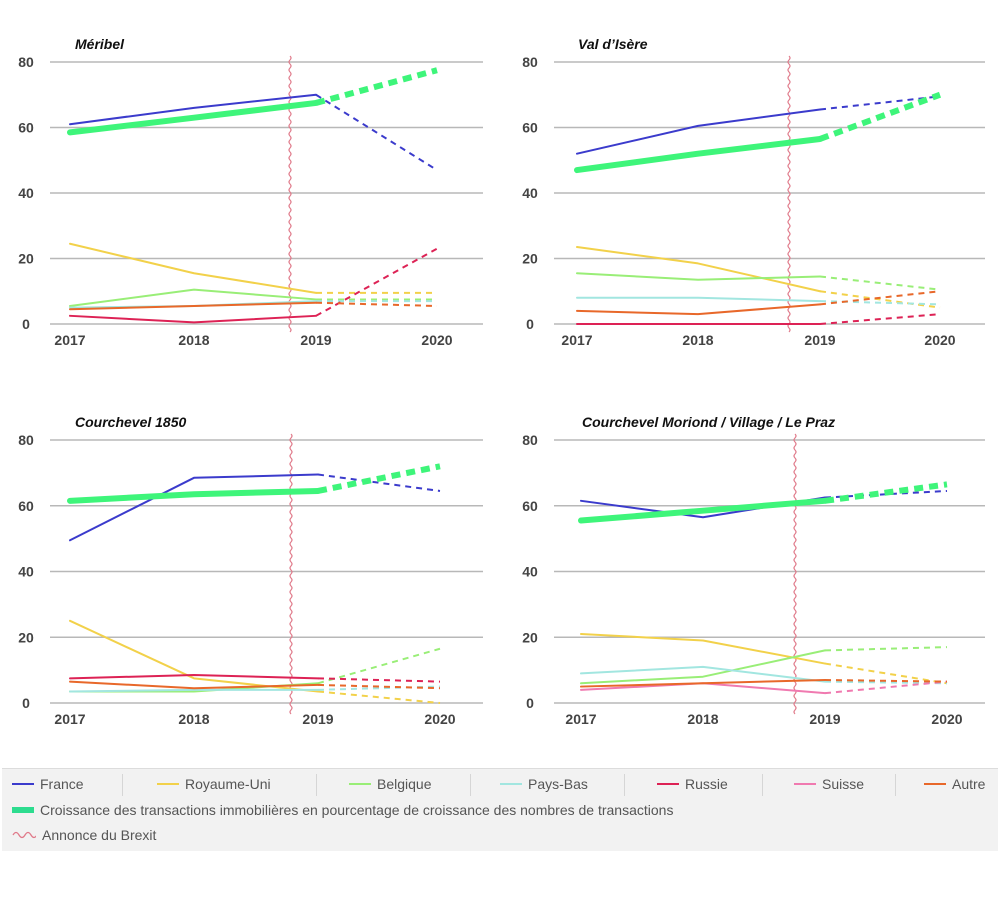 The image size is (1000, 900). What do you see at coordinates (500, 835) in the screenshot?
I see `legend-row-brexit: Annonce du Brexit` at bounding box center [500, 835].